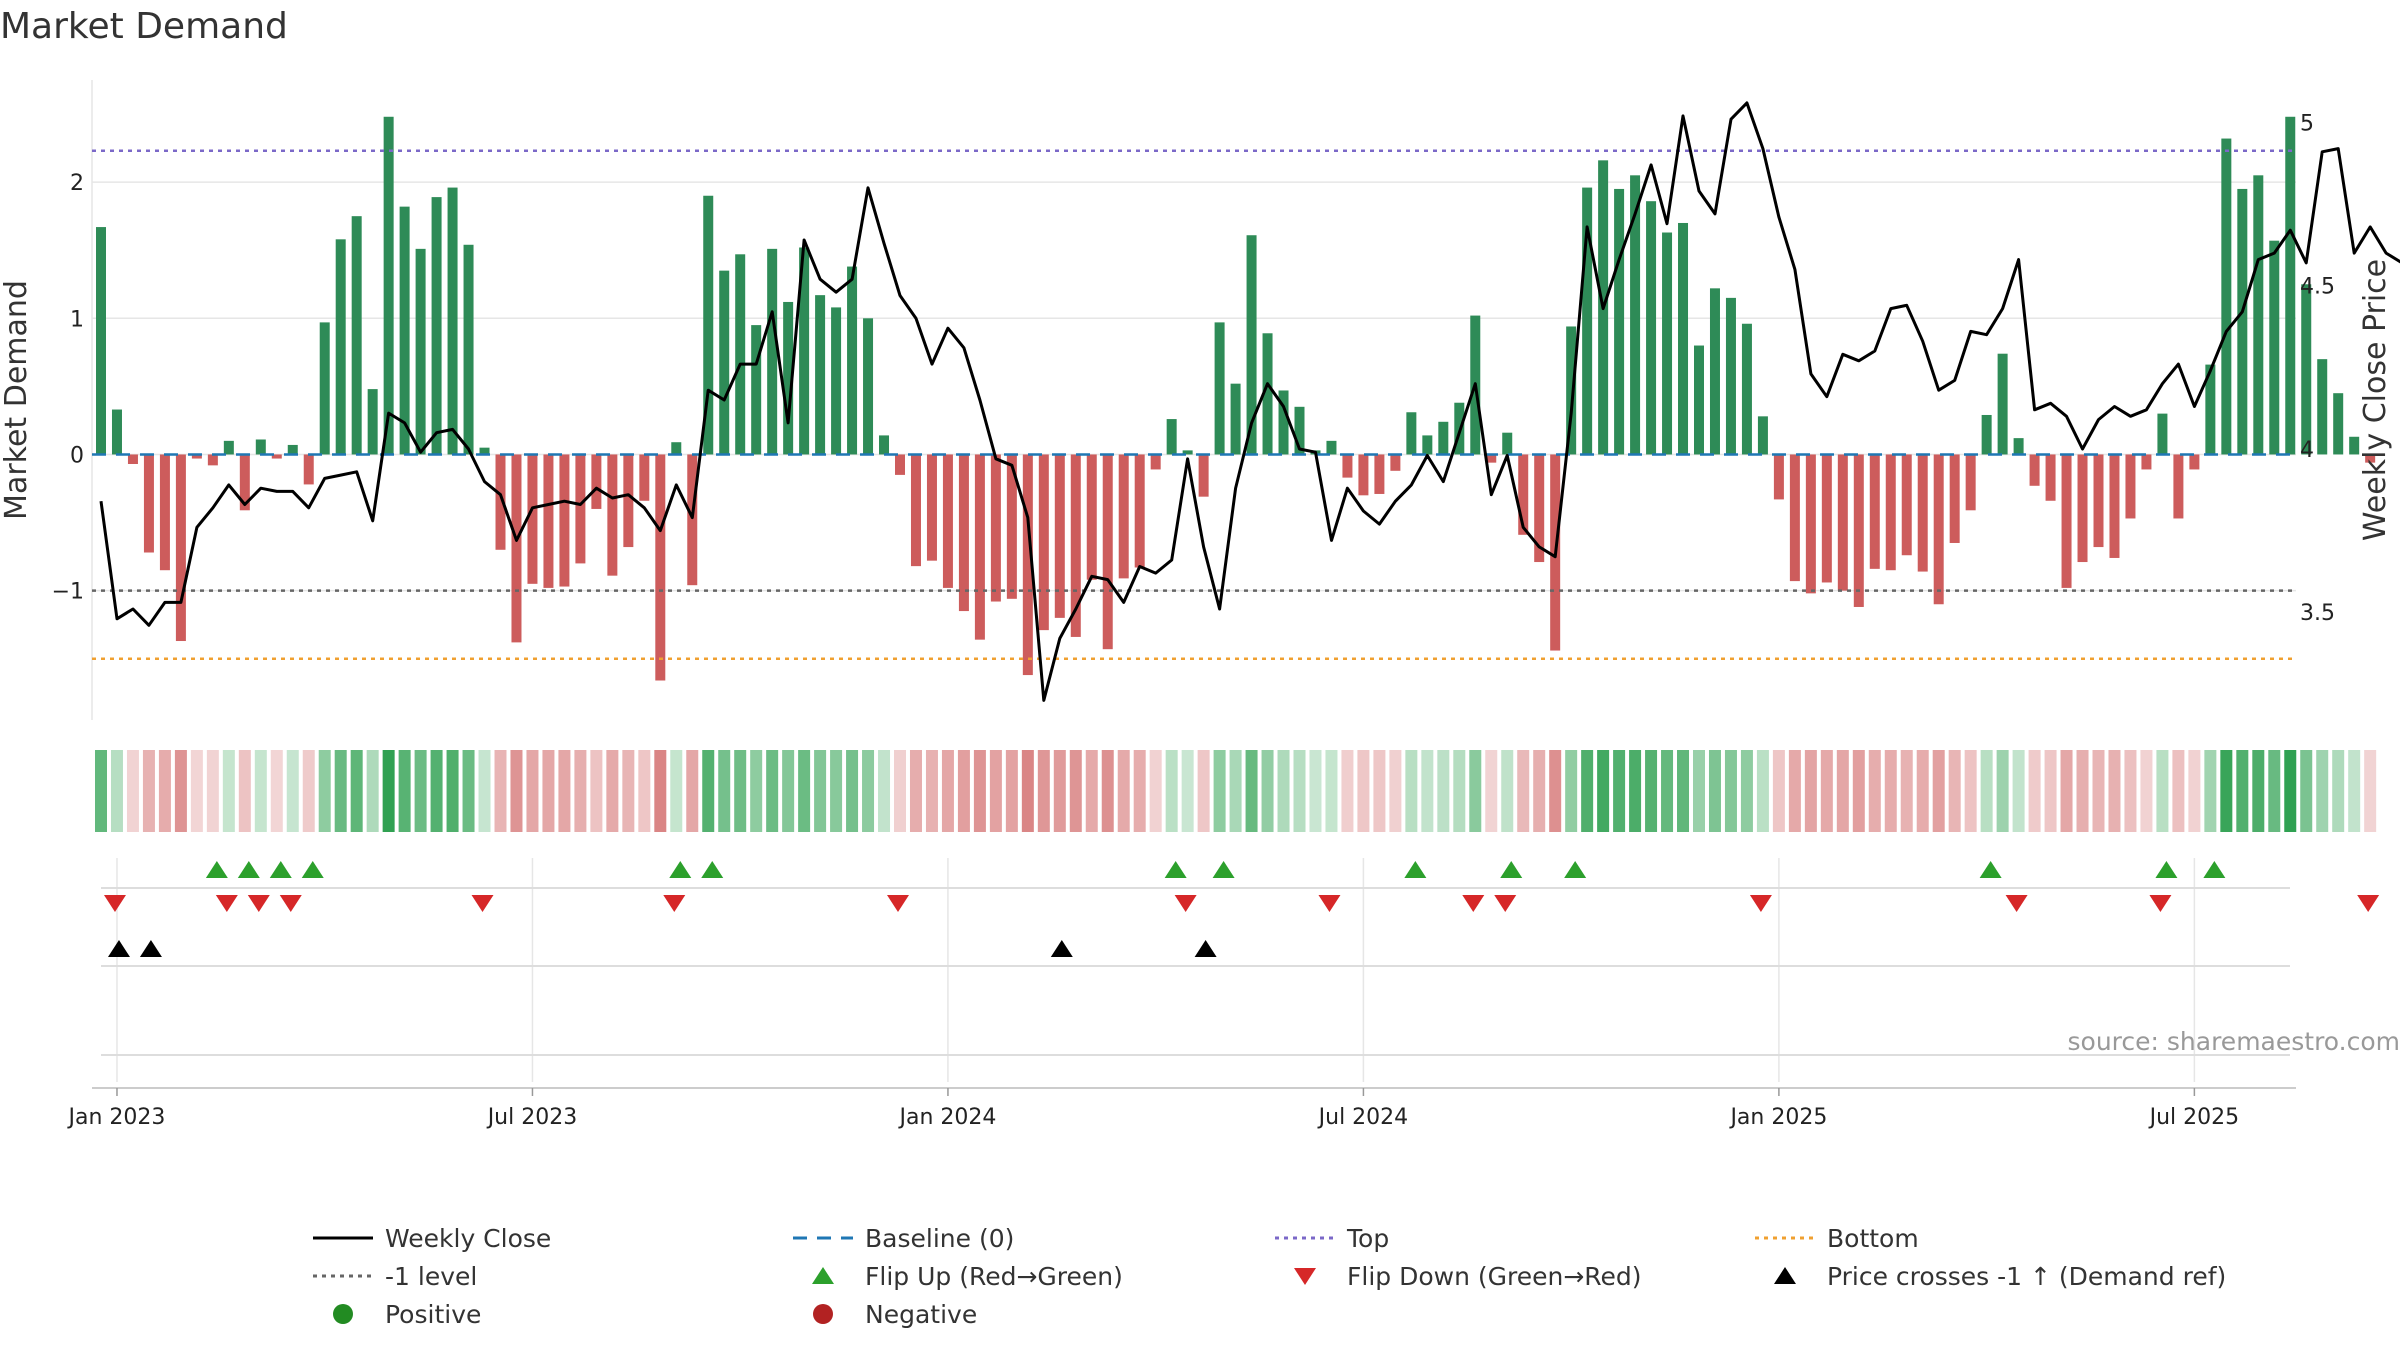 The width and height of the screenshot is (2400, 1350). Describe the element at coordinates (823, 1314) in the screenshot. I see `negative-swatch` at that location.